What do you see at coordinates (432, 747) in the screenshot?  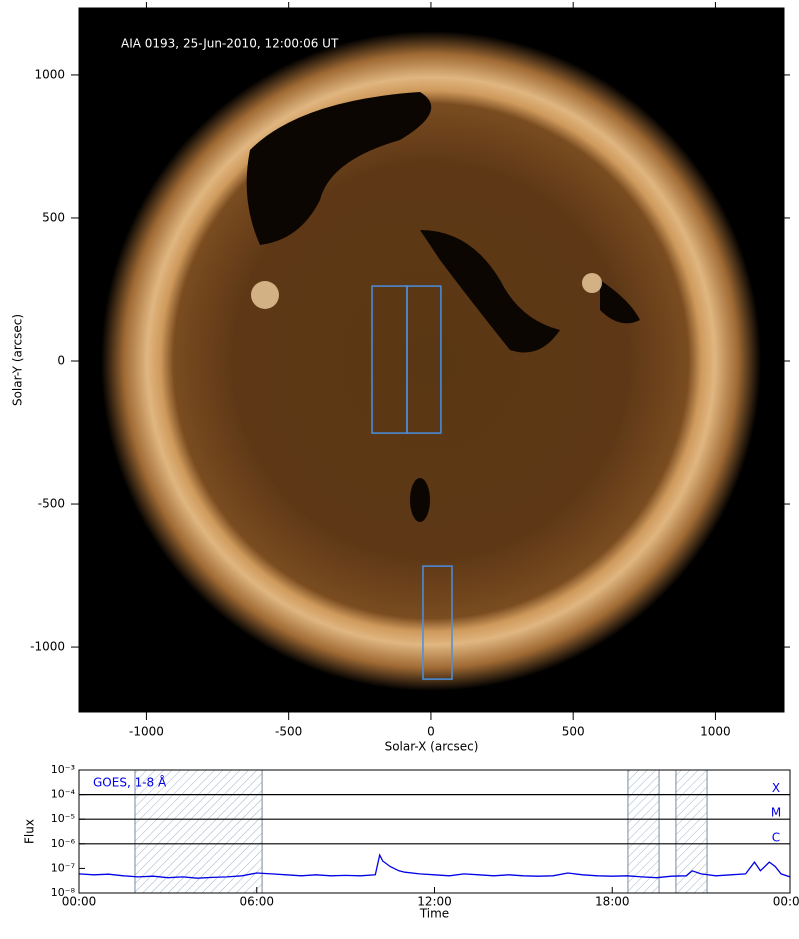 I see `x-axis-label: Solar-X (arcsec)` at bounding box center [432, 747].